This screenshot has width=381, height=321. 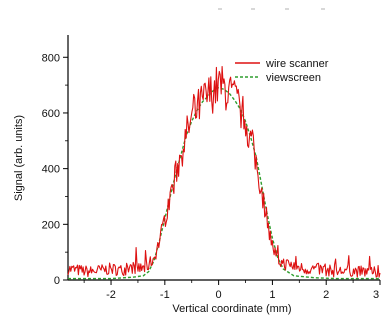 I want to click on x-ticks: -2 -1 0 1 2 3, so click(x=232, y=290).